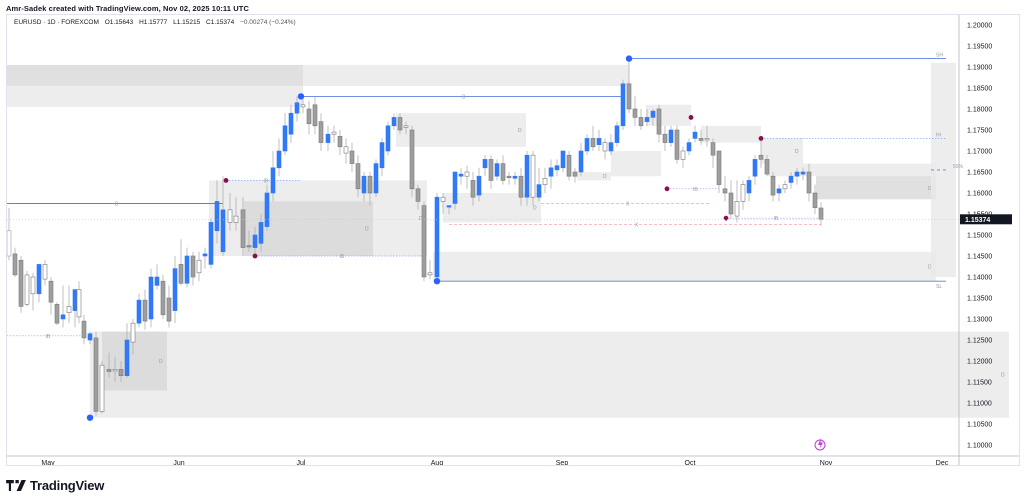  I want to click on ohlc-close: C1.15374, so click(220, 22).